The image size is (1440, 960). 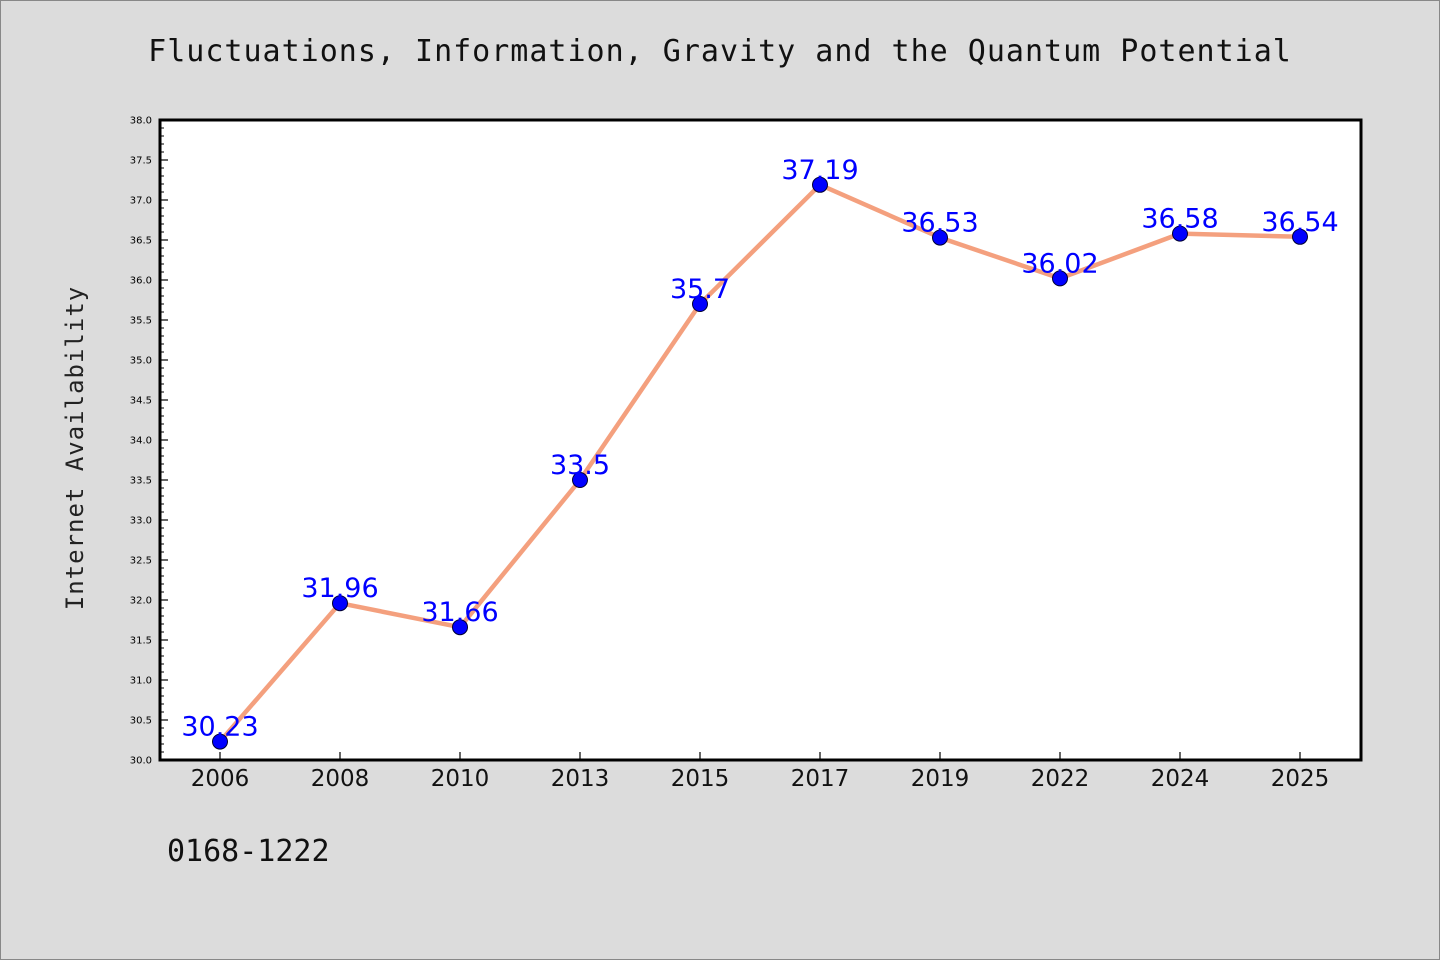 I want to click on y-tick-label: 32.5, so click(x=141, y=561).